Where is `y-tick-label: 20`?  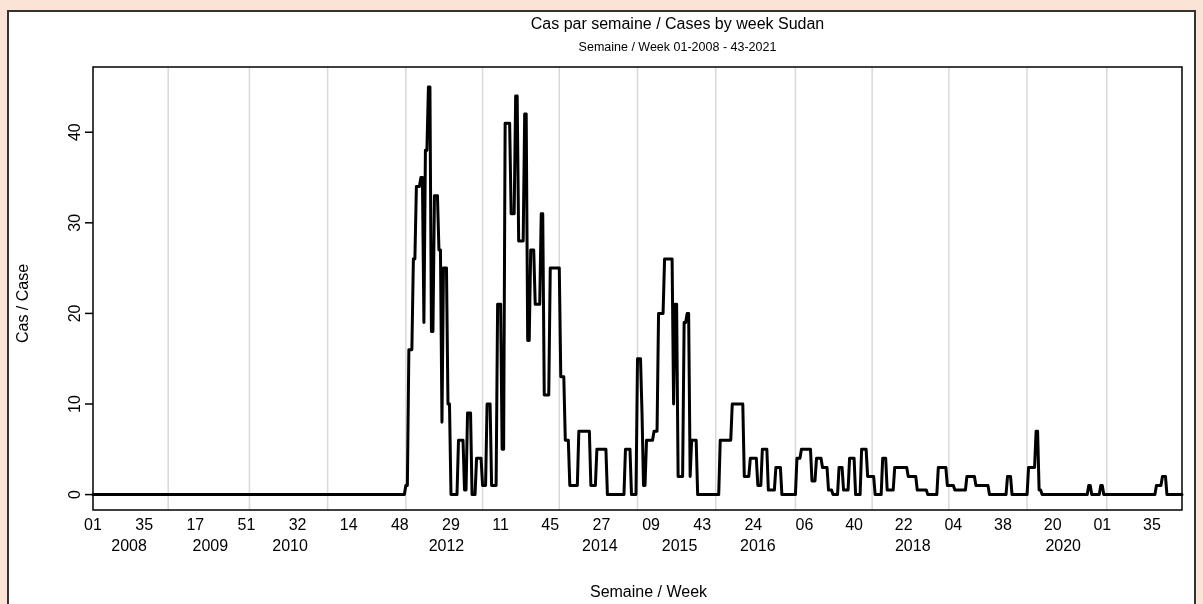 y-tick-label: 20 is located at coordinates (74, 313).